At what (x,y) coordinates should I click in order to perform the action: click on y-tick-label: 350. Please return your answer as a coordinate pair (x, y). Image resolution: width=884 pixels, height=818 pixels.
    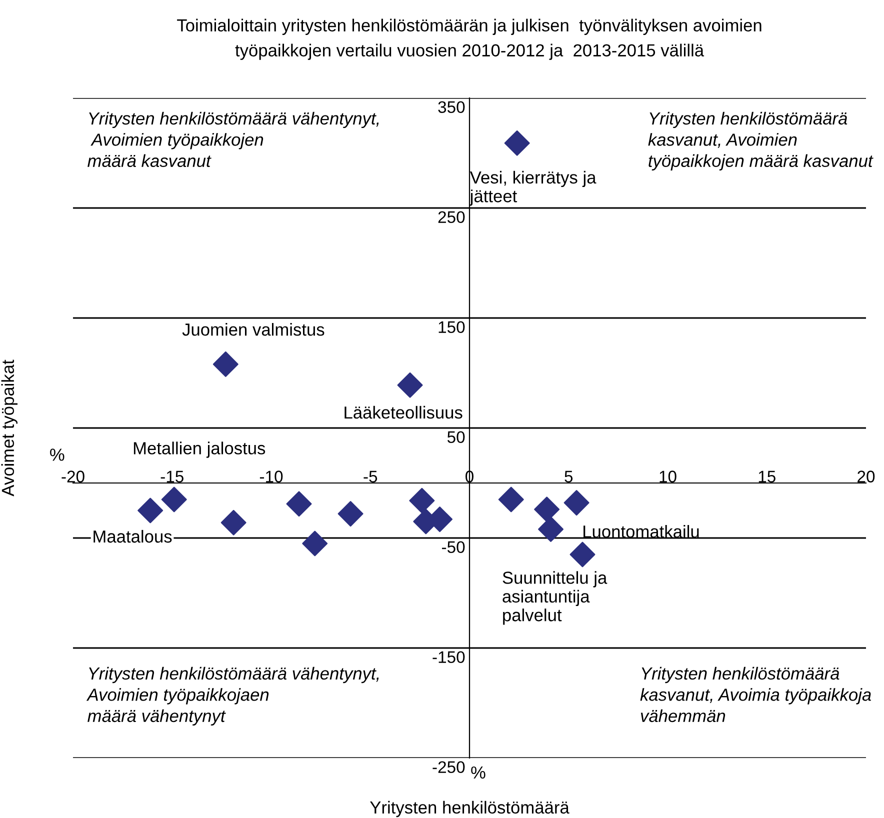
    Looking at the image, I should click on (451, 107).